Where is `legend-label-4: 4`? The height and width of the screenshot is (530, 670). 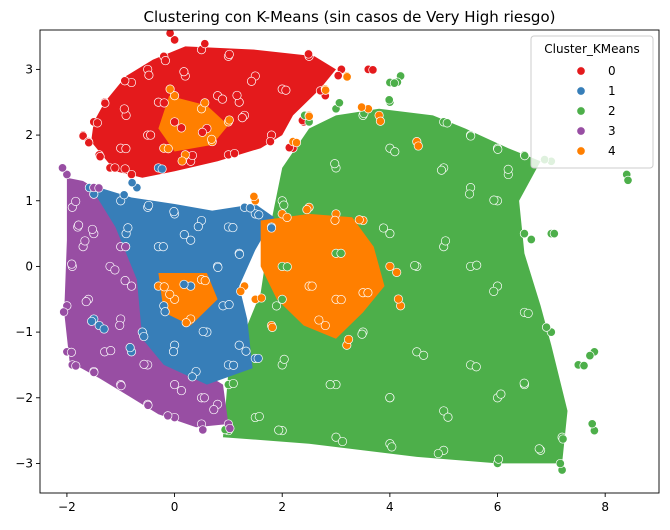 legend-label-4: 4 is located at coordinates (612, 151).